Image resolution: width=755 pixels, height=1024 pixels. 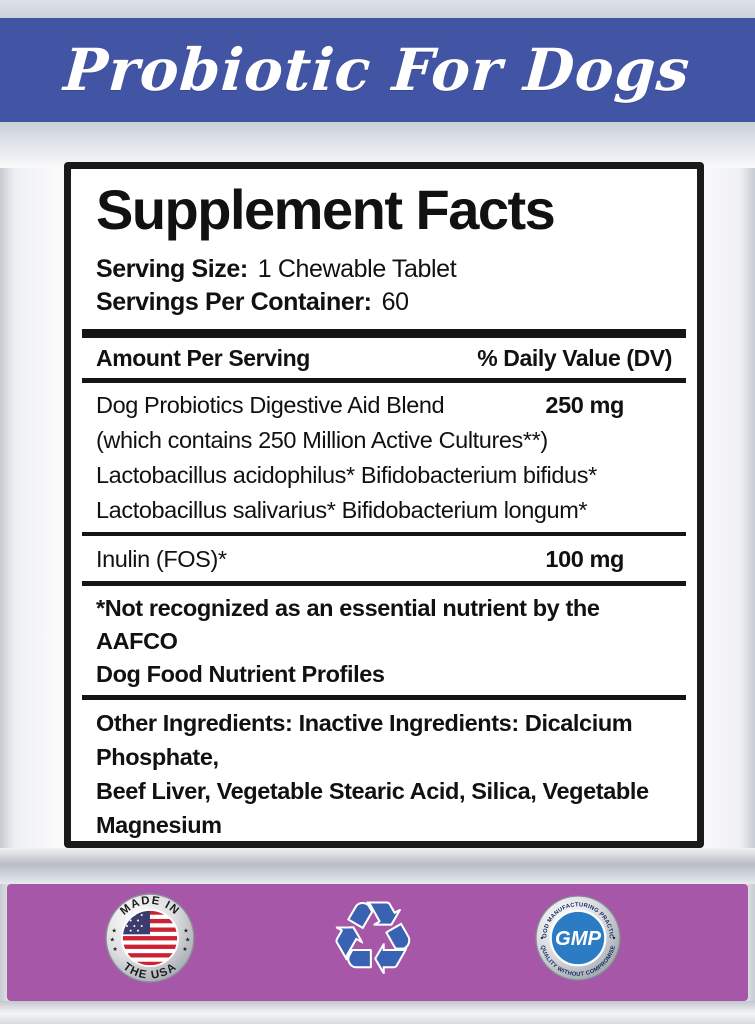 I want to click on gmp-label: GMP, so click(x=578, y=939).